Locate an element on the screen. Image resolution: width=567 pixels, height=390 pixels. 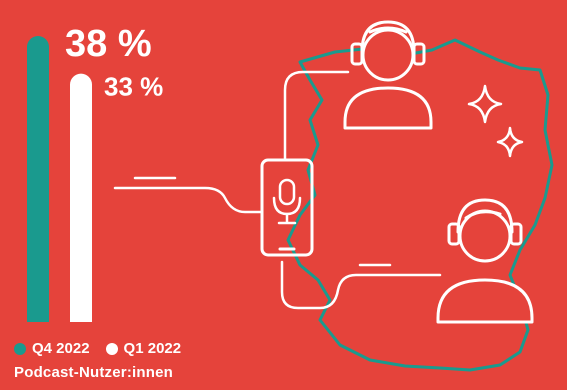
legend-swatch-q1 is located at coordinates (111, 348).